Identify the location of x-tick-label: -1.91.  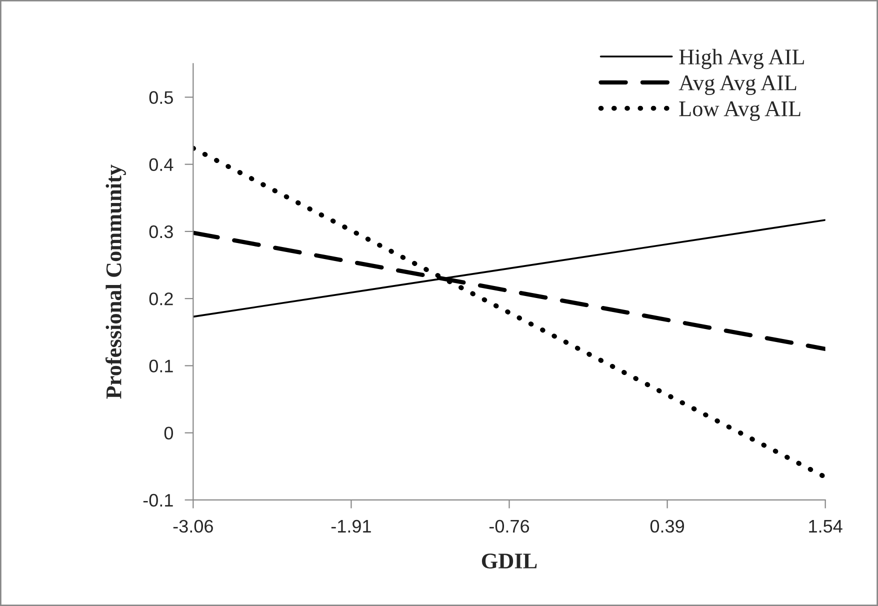
(351, 526).